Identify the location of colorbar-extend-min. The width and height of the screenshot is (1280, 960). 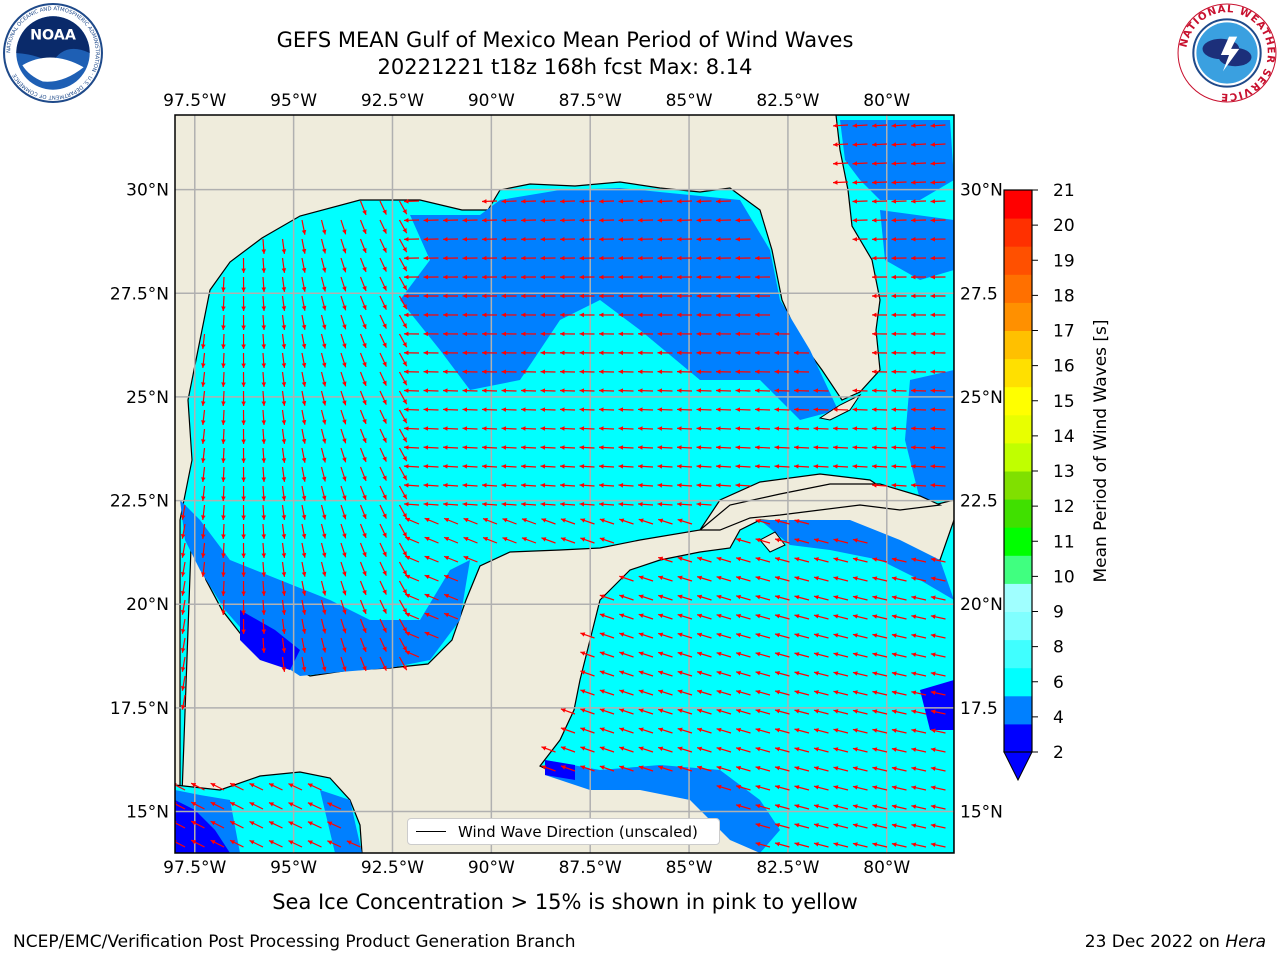
(1018, 766).